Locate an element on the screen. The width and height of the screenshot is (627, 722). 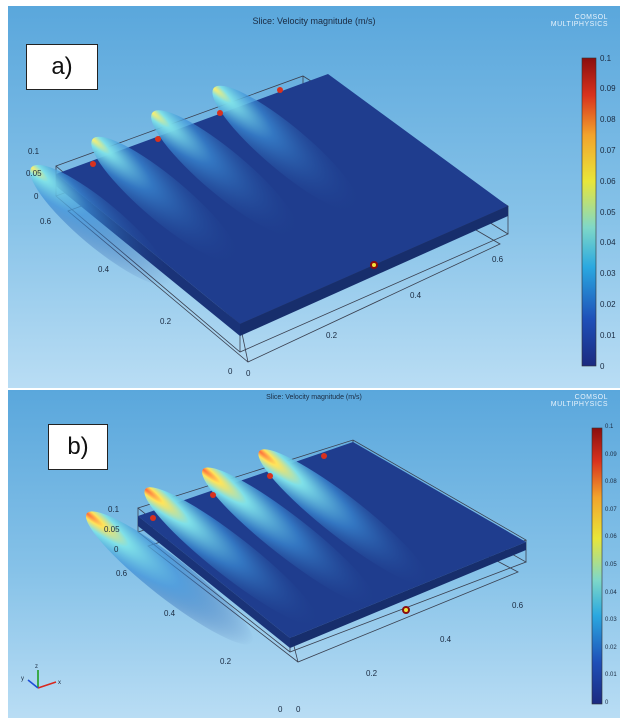
panel-label-a: a) is located at coordinates (62, 67).